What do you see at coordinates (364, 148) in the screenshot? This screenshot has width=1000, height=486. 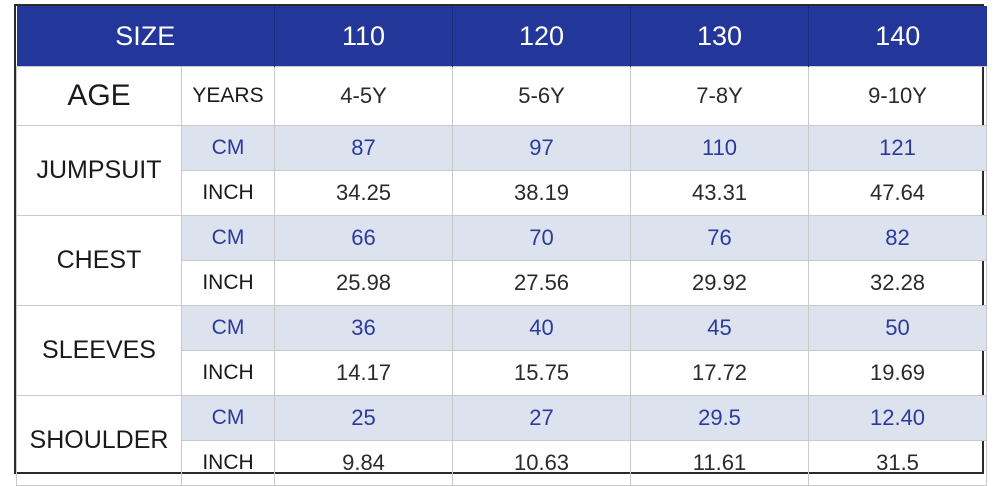 I see `cm-value: 87` at bounding box center [364, 148].